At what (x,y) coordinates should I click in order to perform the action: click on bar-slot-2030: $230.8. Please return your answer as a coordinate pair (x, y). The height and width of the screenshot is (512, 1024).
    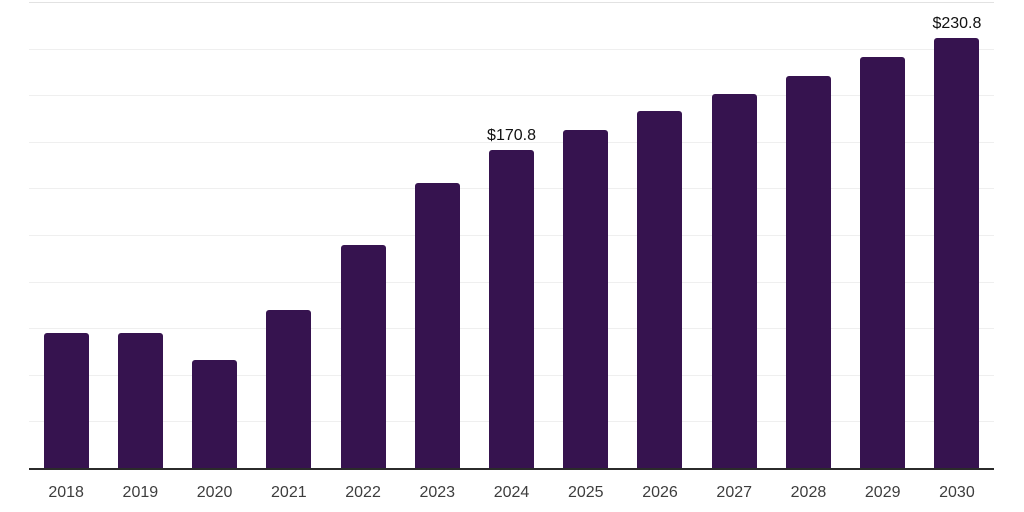
    Looking at the image, I should click on (957, 235).